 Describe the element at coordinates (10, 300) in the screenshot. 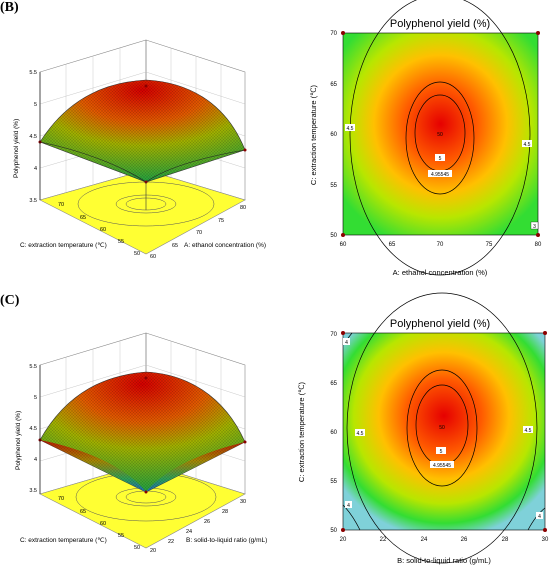

I see `panel-label-c: (C)` at that location.